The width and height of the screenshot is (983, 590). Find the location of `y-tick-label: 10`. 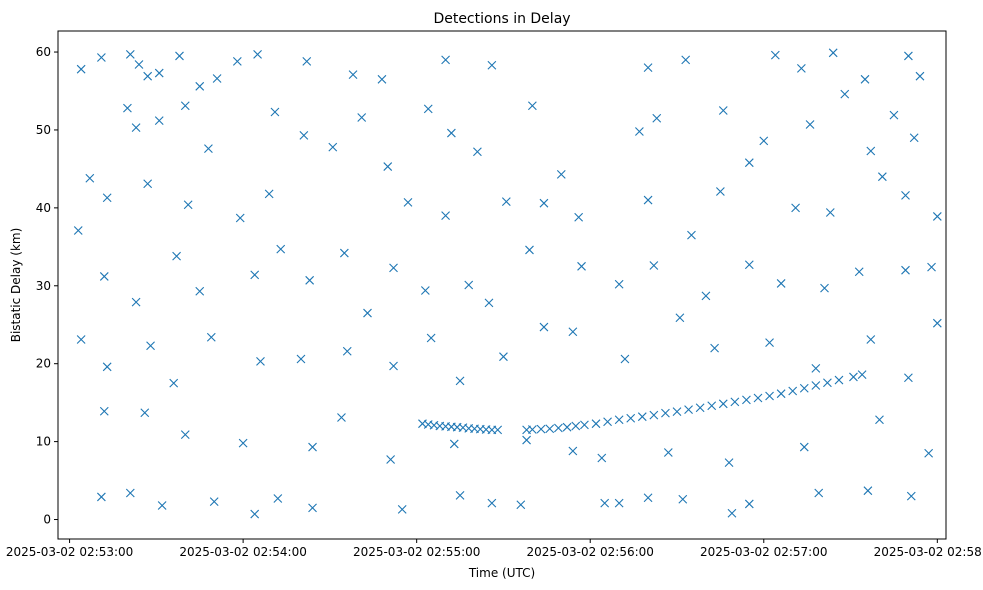

y-tick-label: 10 is located at coordinates (43, 442).